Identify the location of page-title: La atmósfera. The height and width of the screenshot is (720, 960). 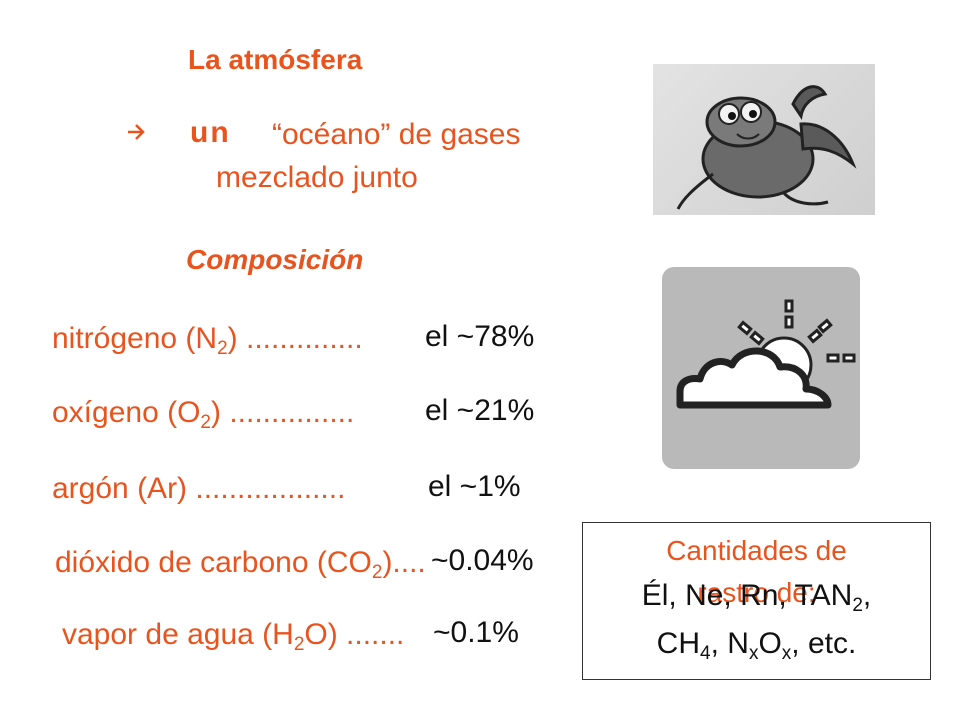
(275, 59).